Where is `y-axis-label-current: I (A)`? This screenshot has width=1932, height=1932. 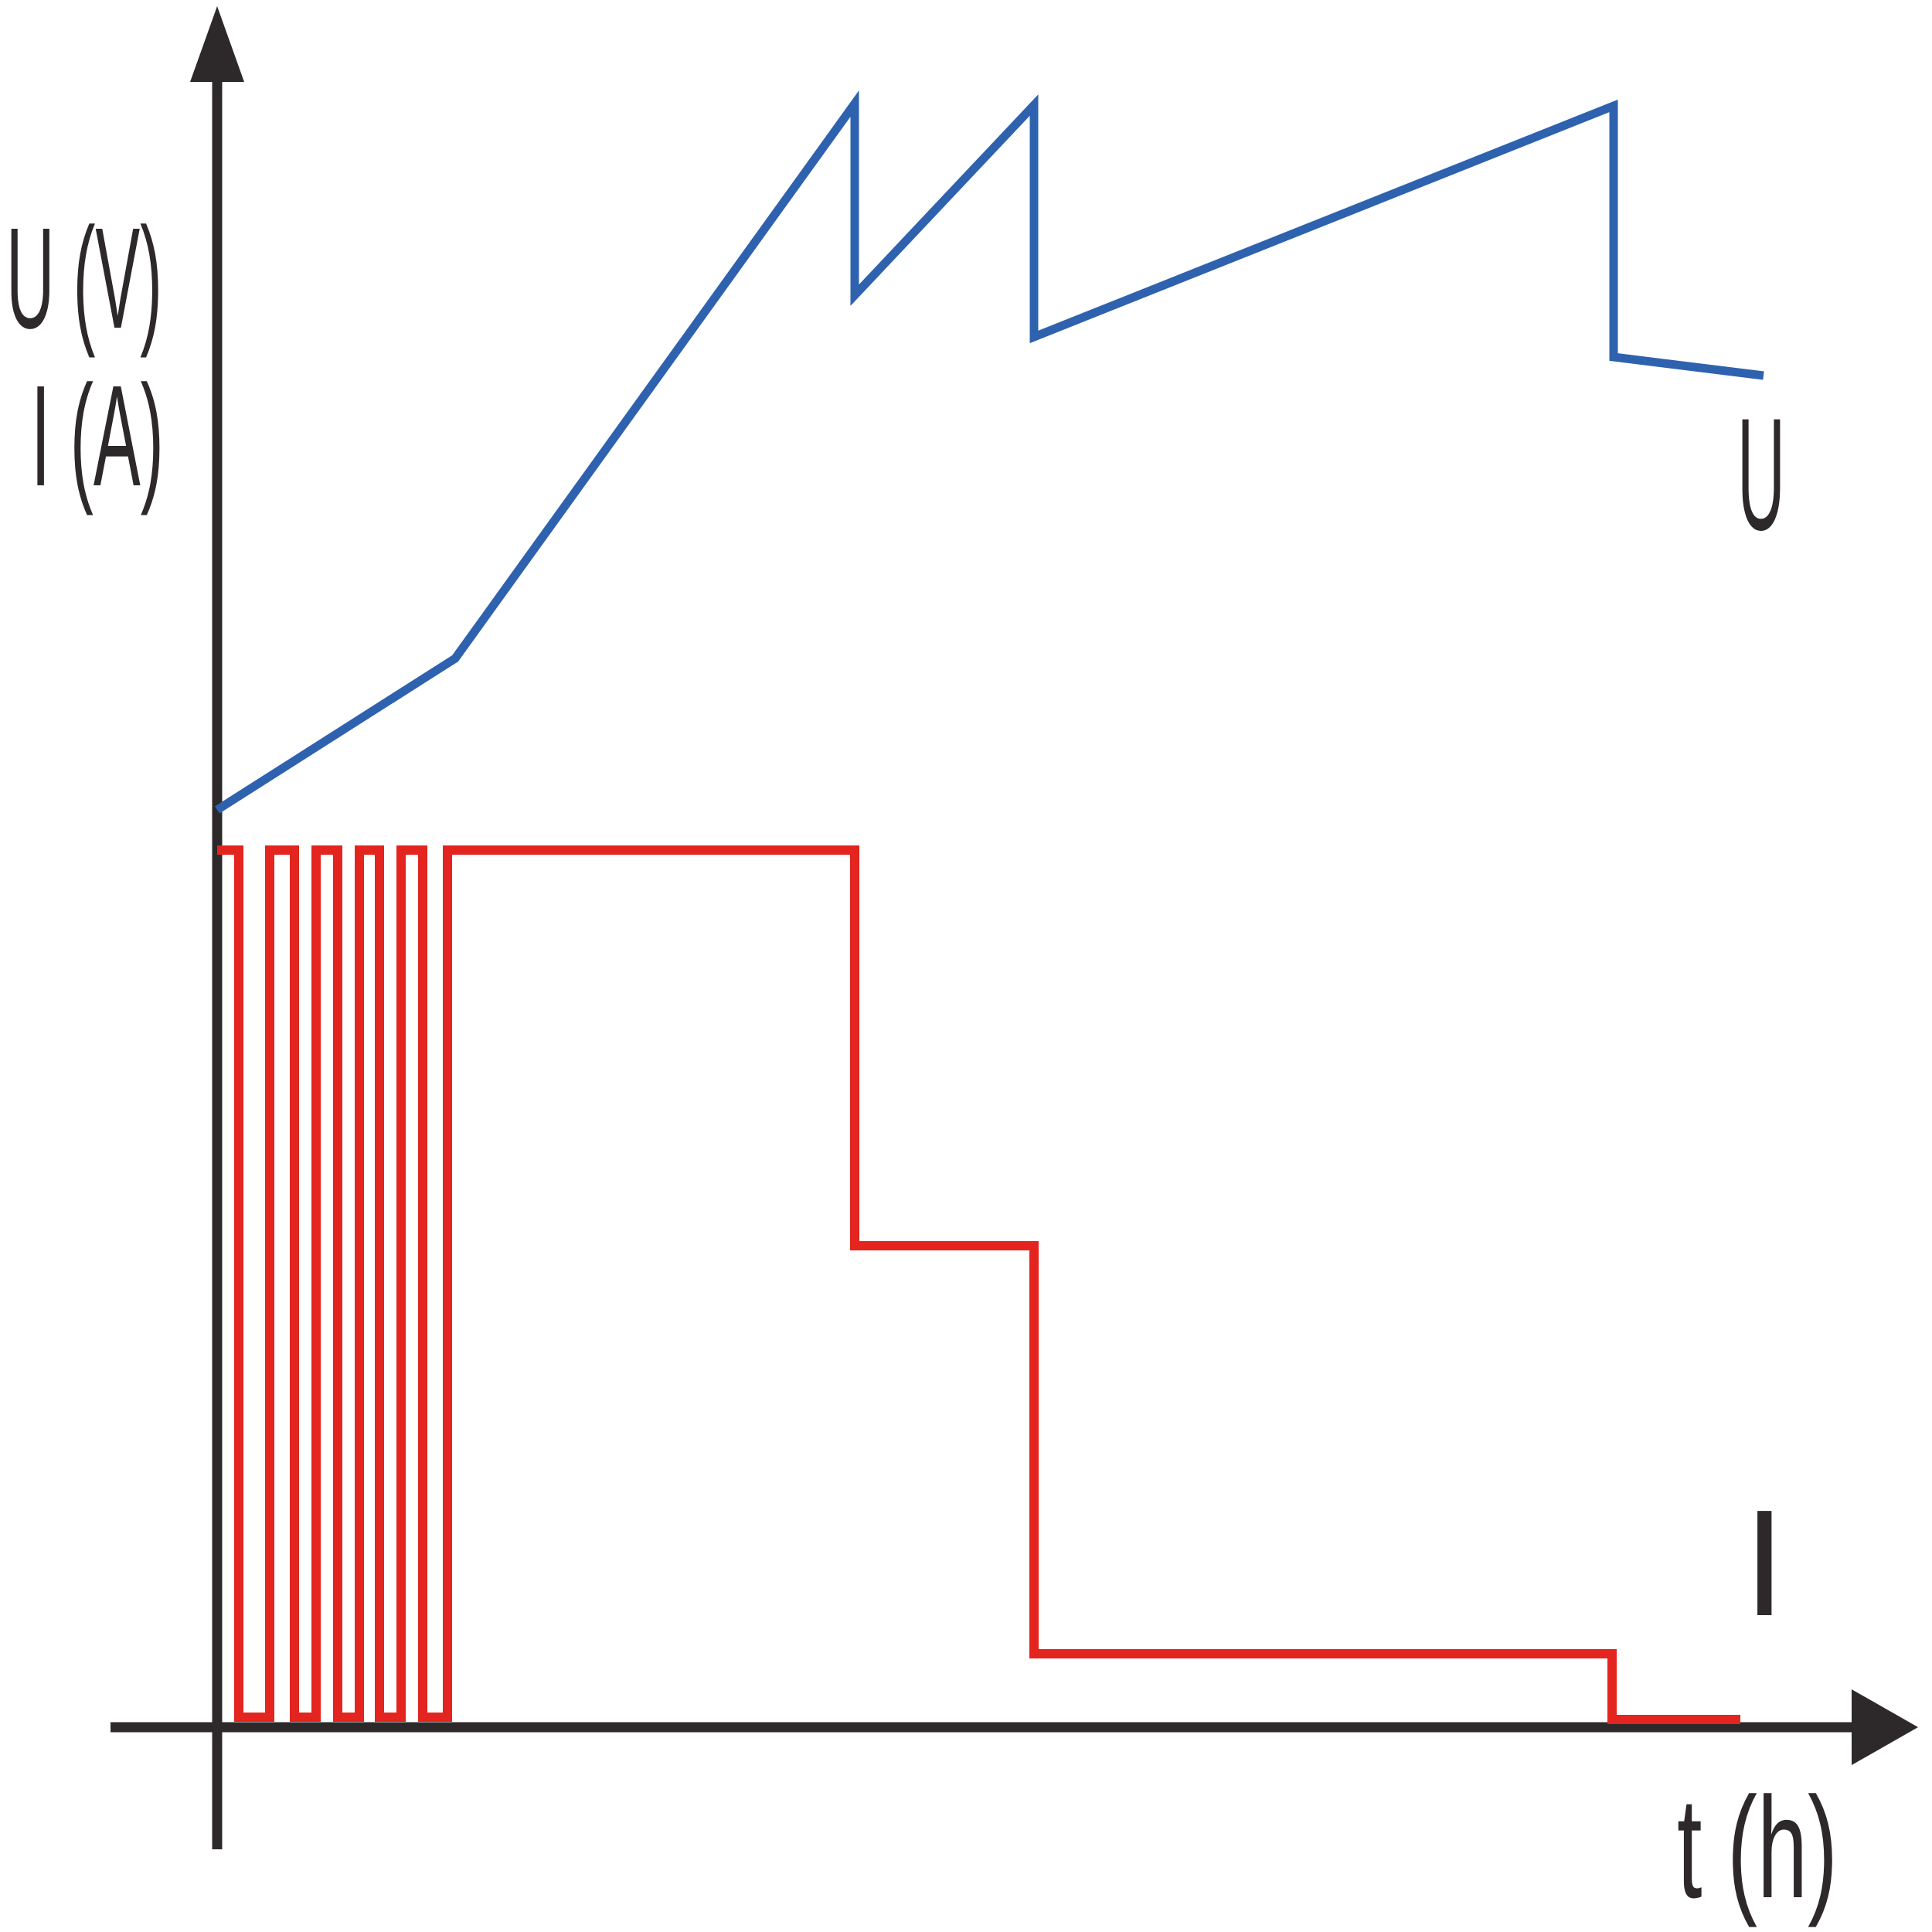 y-axis-label-current: I (A) is located at coordinates (98, 436).